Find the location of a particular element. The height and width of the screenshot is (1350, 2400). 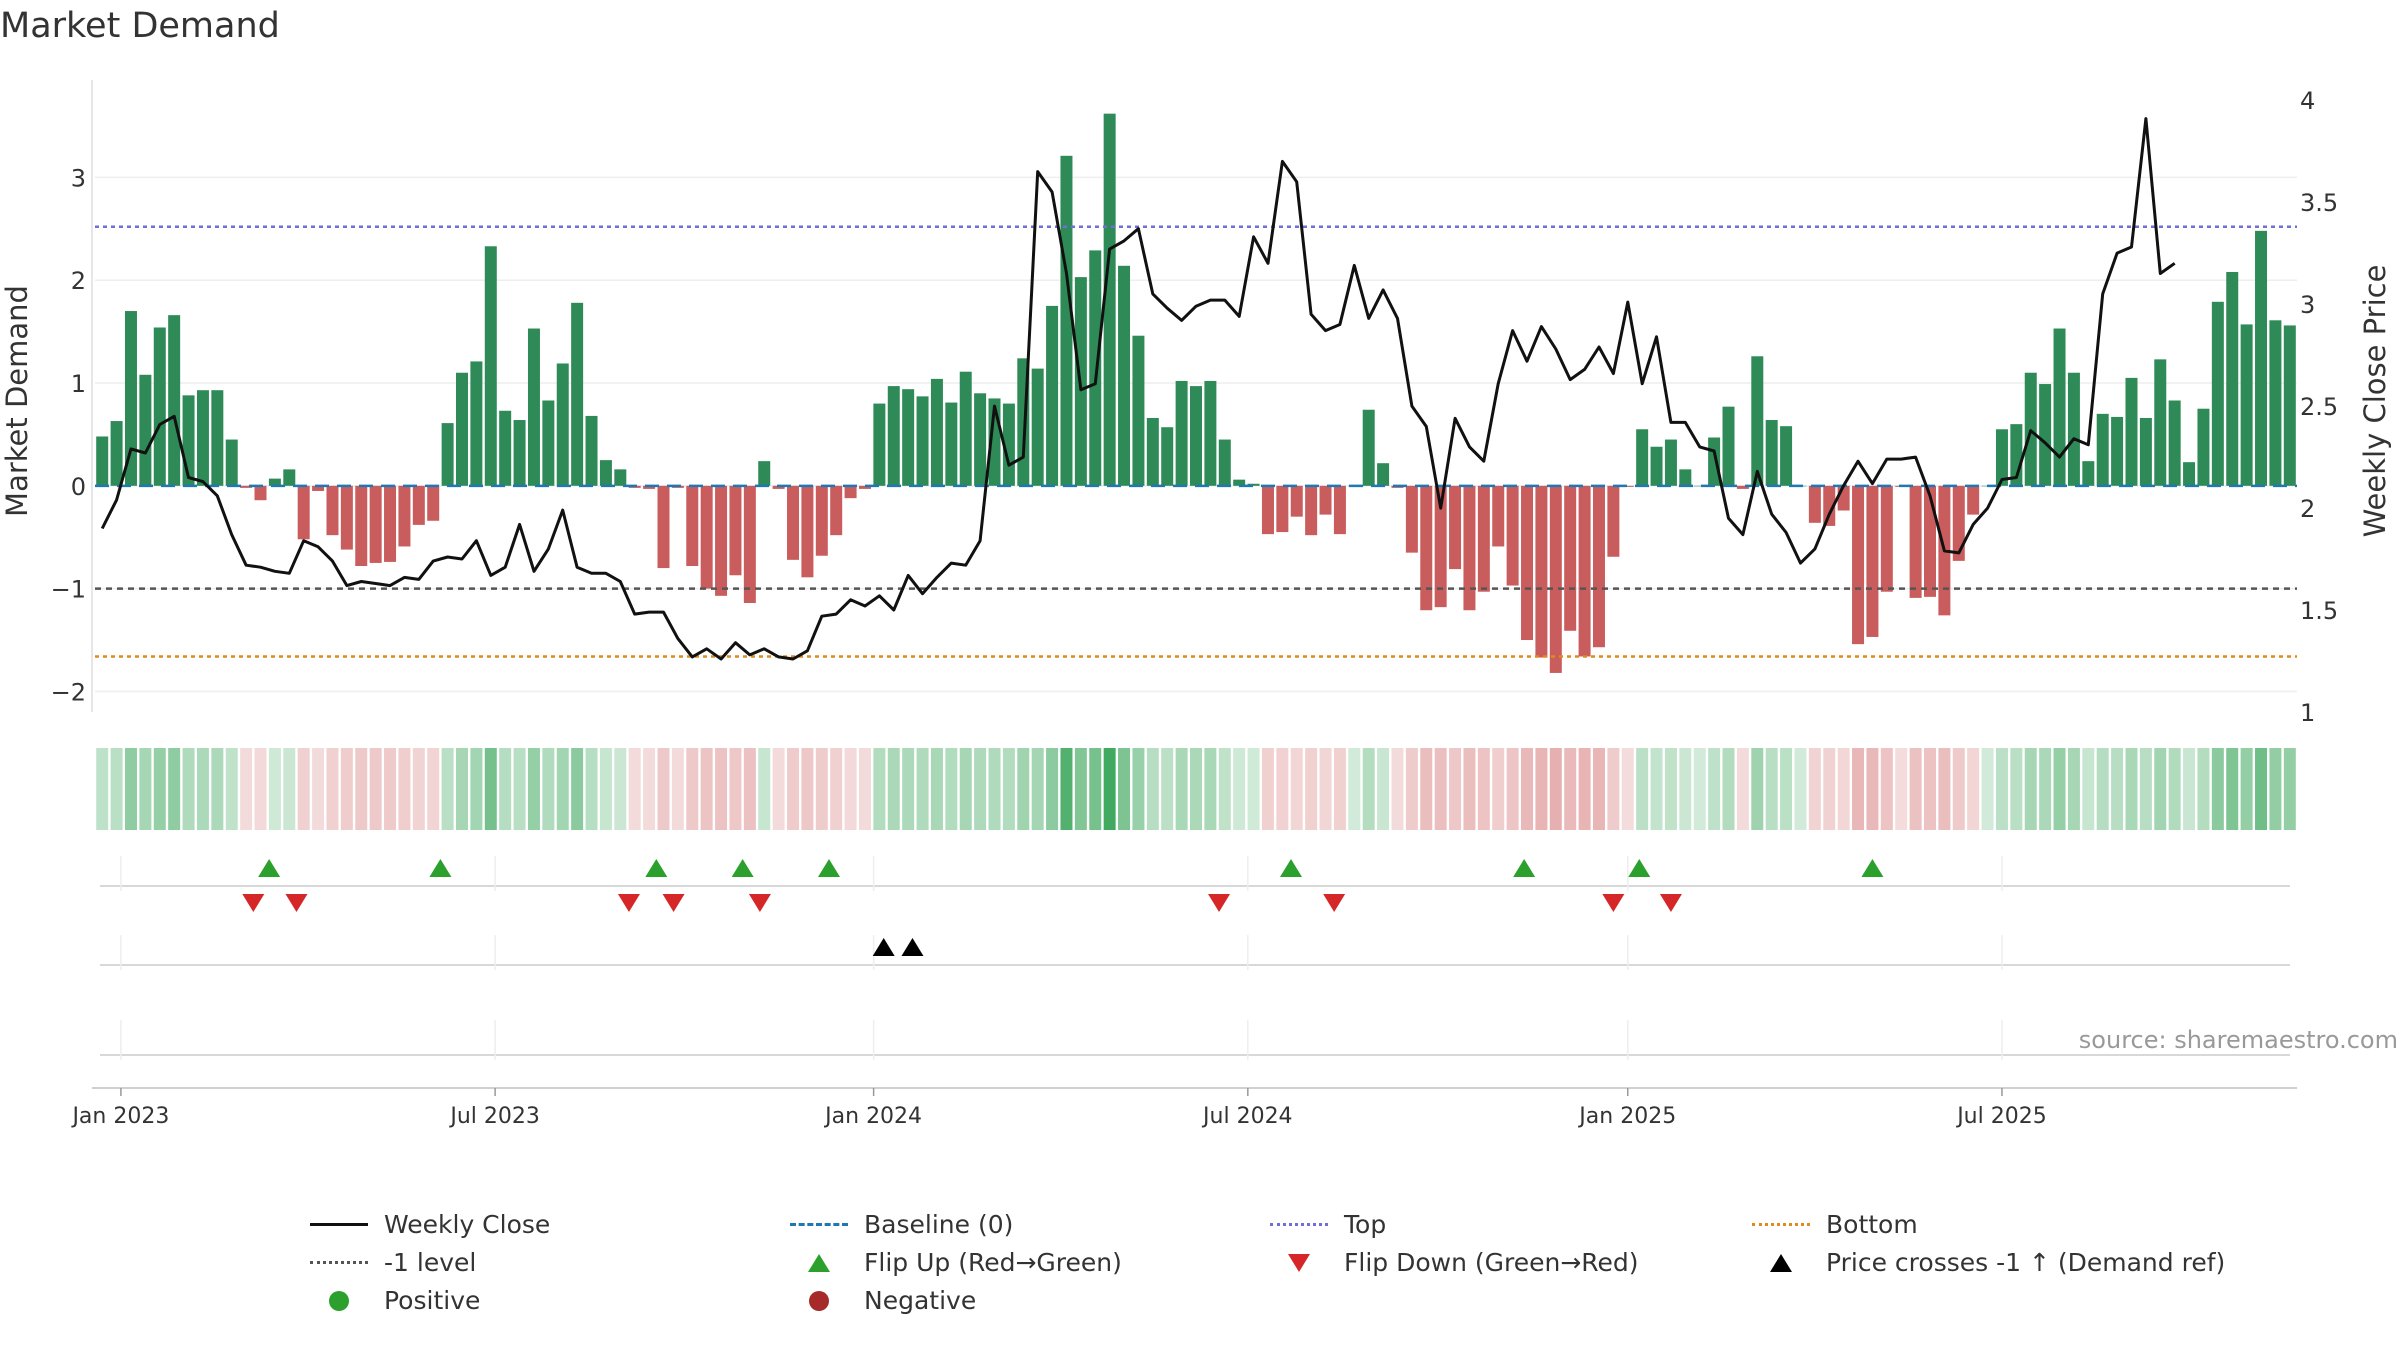

legend-bottom: Bottom is located at coordinates (1834, 1224).